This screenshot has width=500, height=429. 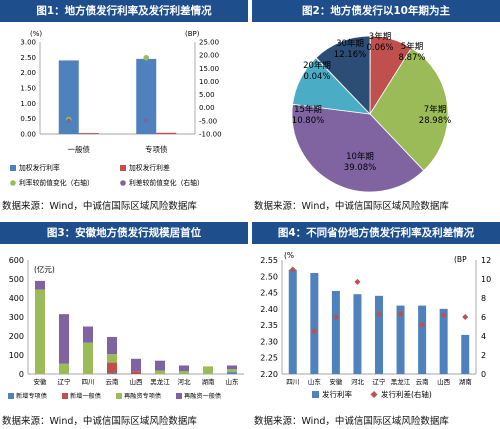 What do you see at coordinates (308, 121) in the screenshot?
I see `chart-2-slice-pct: 10.80%` at bounding box center [308, 121].